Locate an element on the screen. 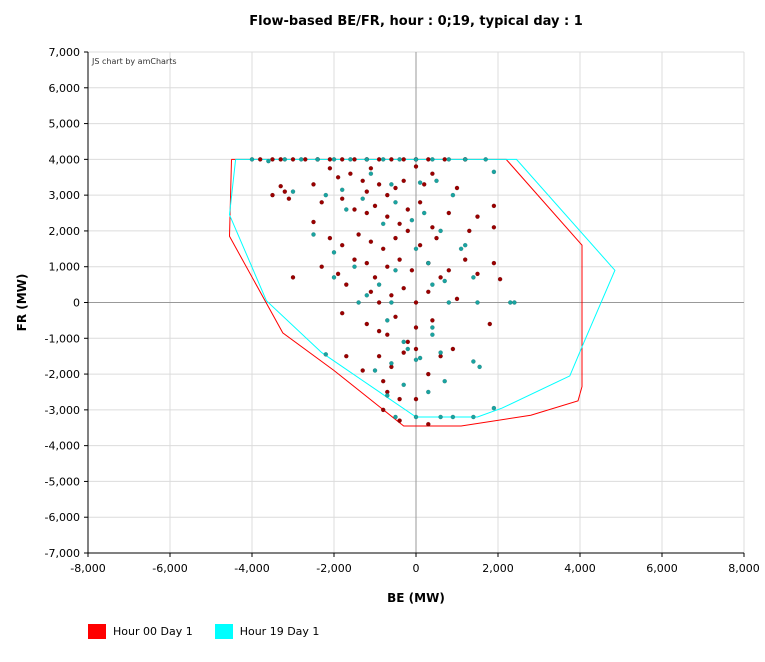 Image resolution: width=765 pixels, height=662 pixels. y-tick-label: 7,000 is located at coordinates (65, 52).